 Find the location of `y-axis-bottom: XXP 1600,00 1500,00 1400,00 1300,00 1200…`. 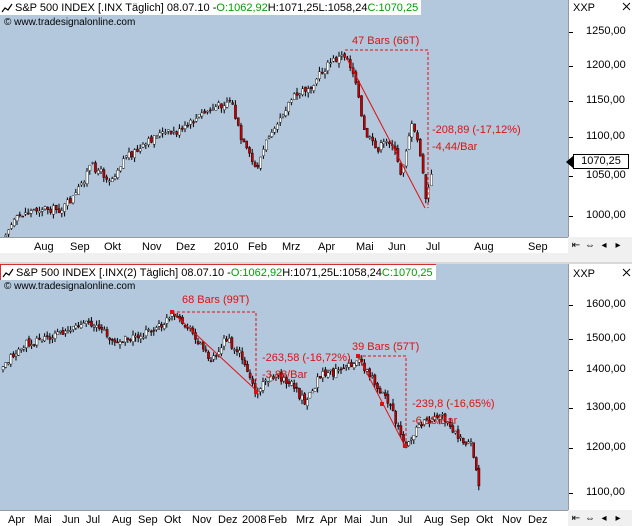

y-axis-bottom: XXP 1600,00 1500,00 1400,00 1300,00 1200… is located at coordinates (600, 387).